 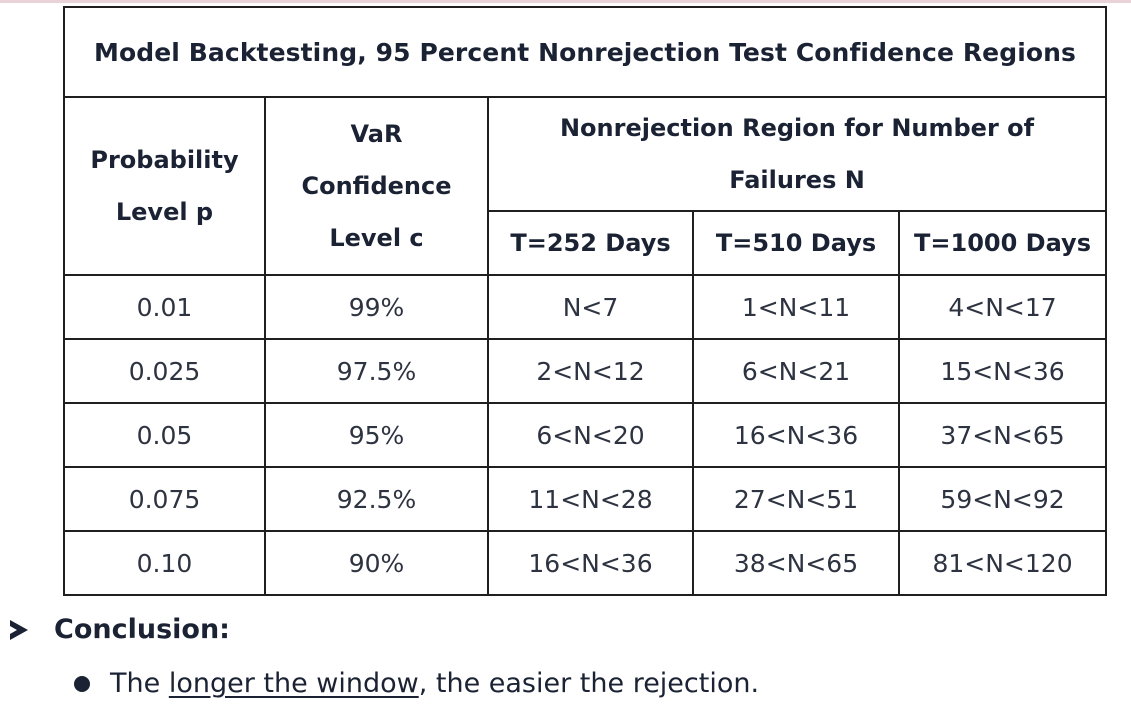 I want to click on cell-t510: 6<N<21, so click(x=796, y=371).